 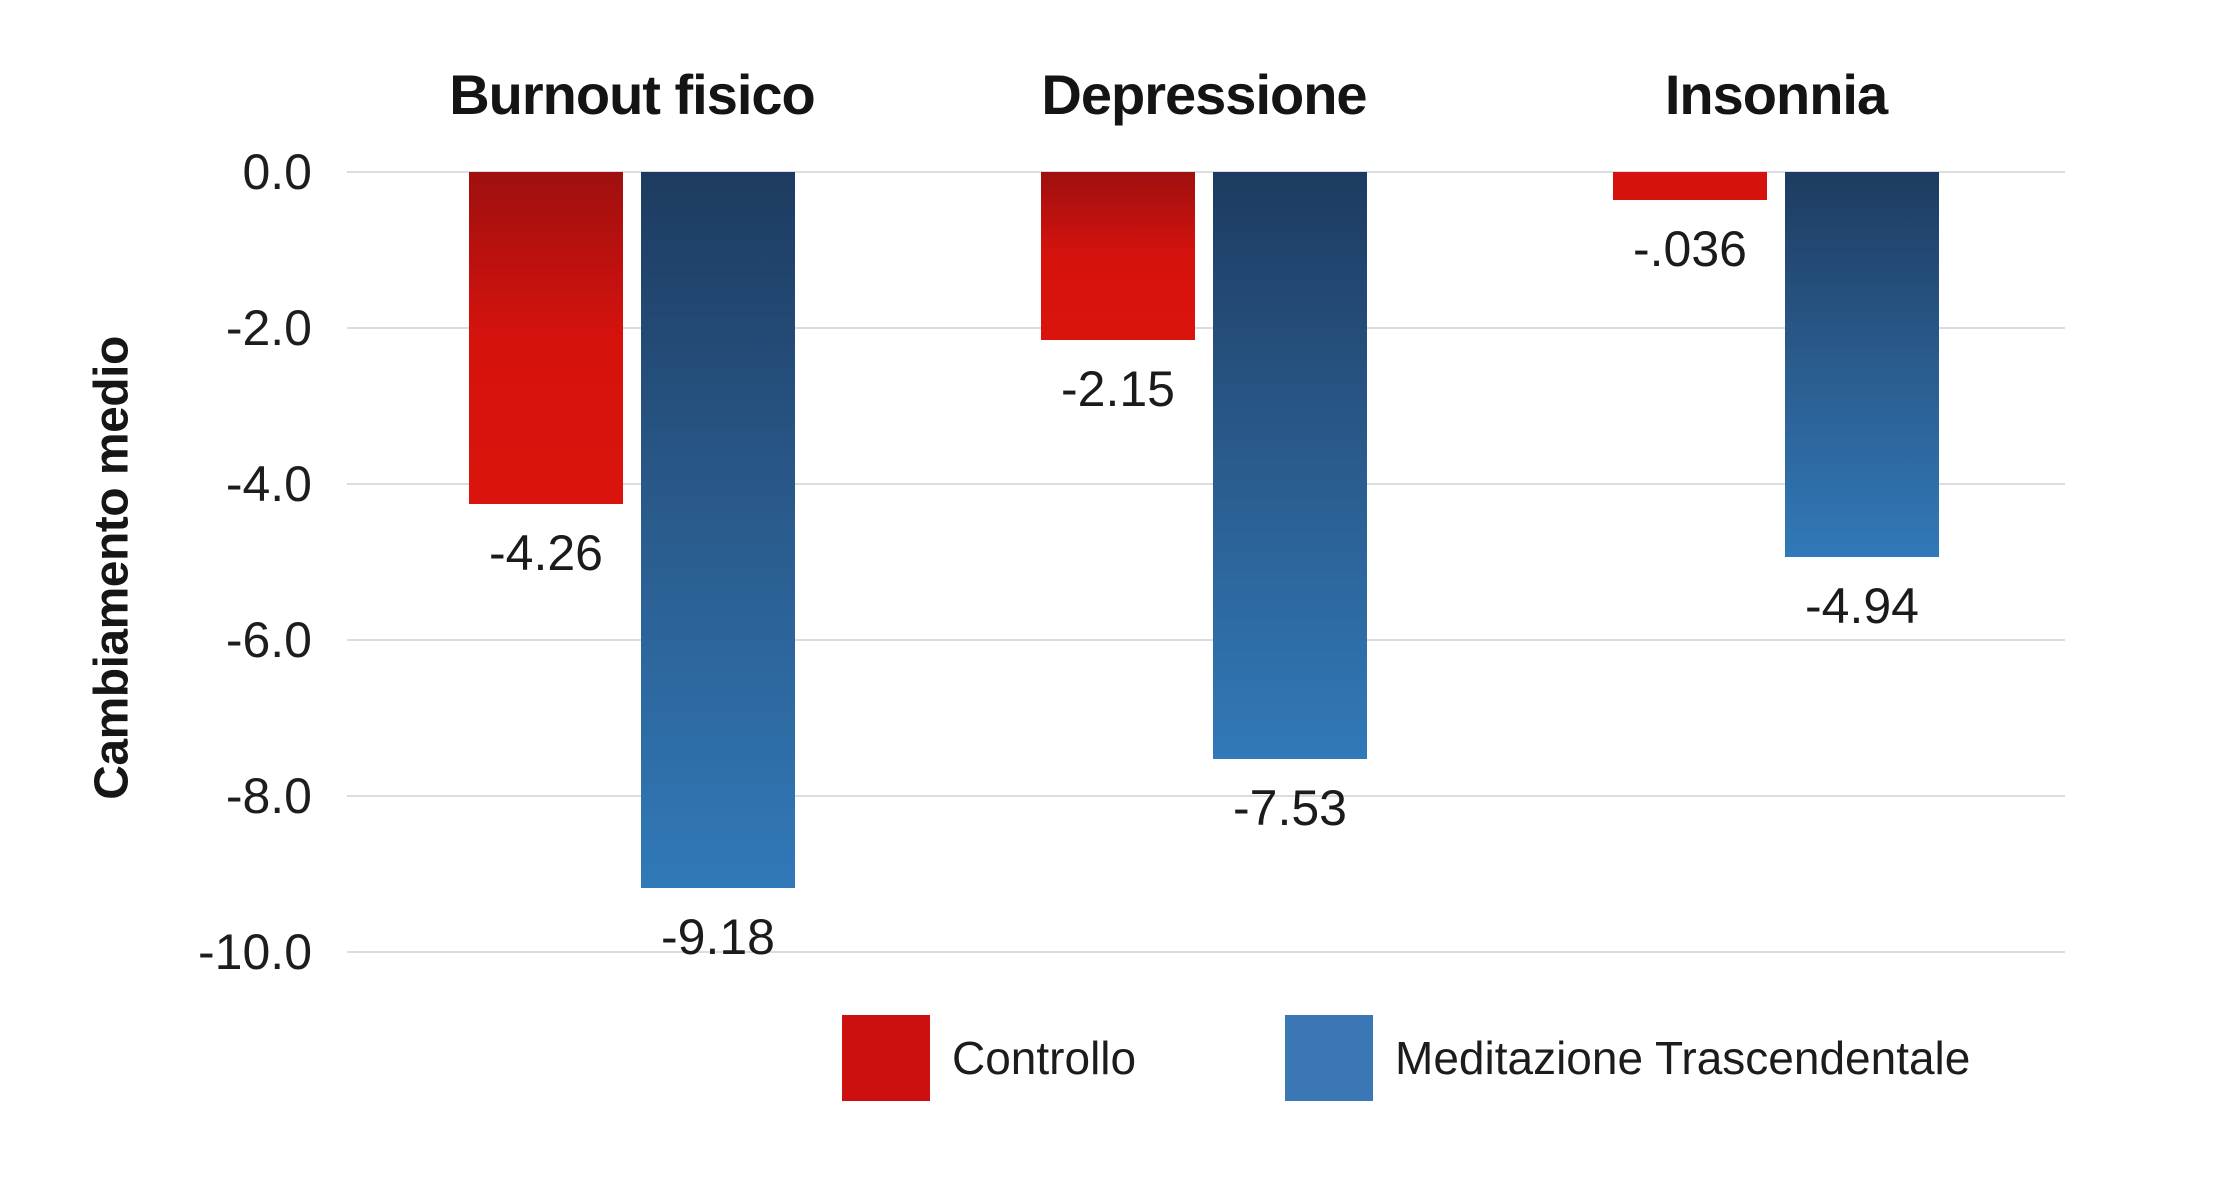 I want to click on y-tick-label-4-0: -4.0, so click(x=268, y=484).